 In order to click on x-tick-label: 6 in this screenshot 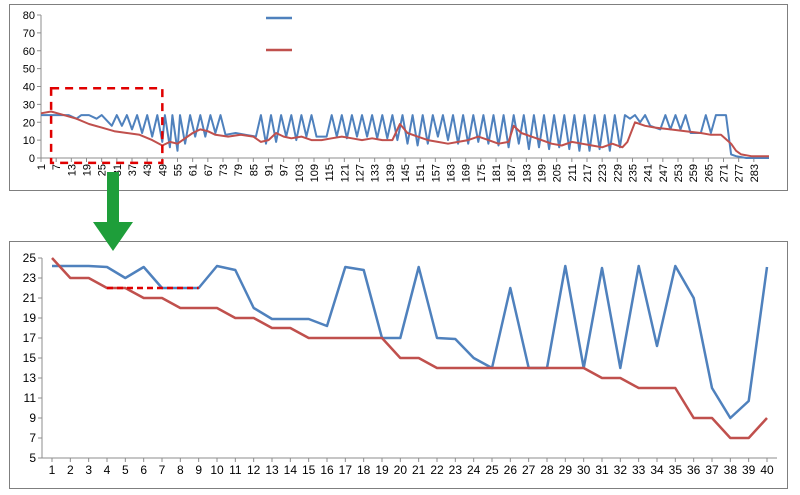, I will do `click(143, 470)`.